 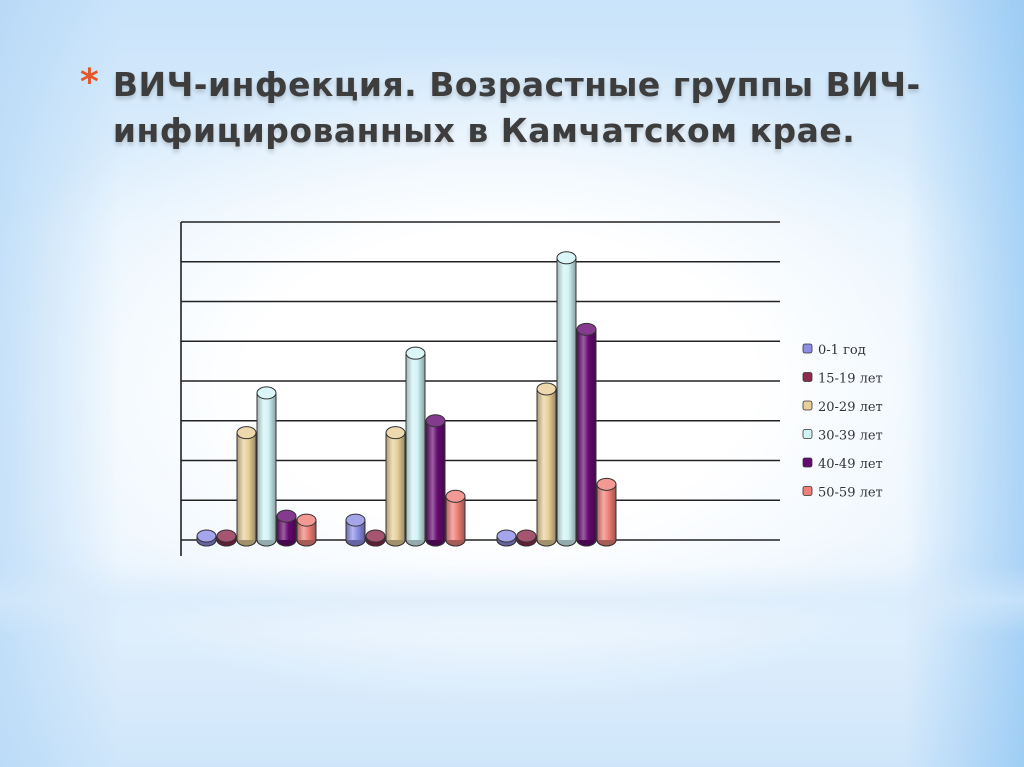 I want to click on legend-label: 0-1 год, so click(x=842, y=350).